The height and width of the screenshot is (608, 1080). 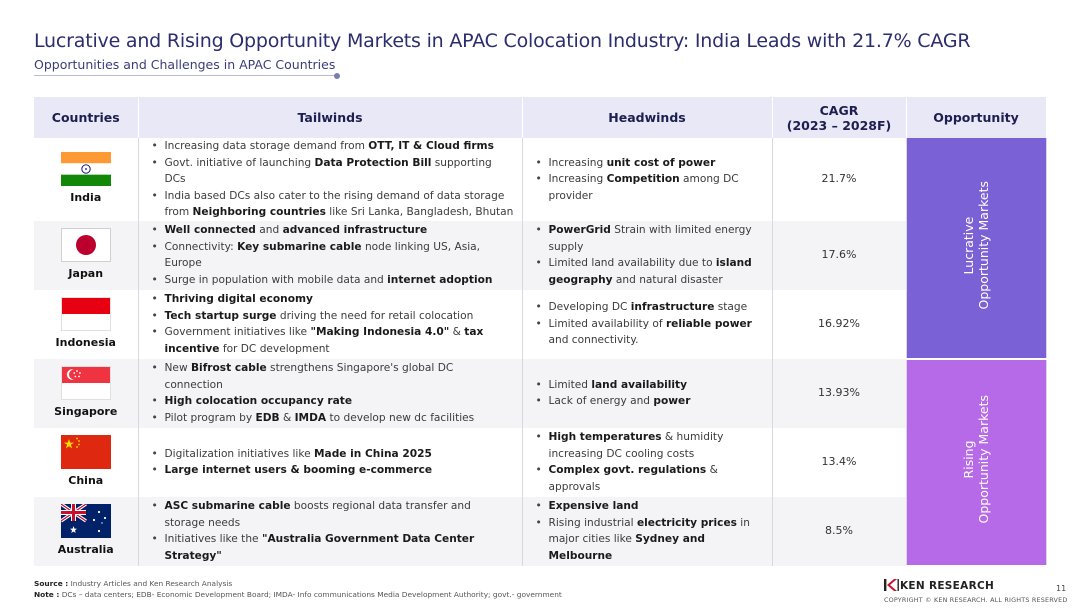 What do you see at coordinates (648, 187) in the screenshot?
I see `headwind-item: Increasing Competition among DC provider` at bounding box center [648, 187].